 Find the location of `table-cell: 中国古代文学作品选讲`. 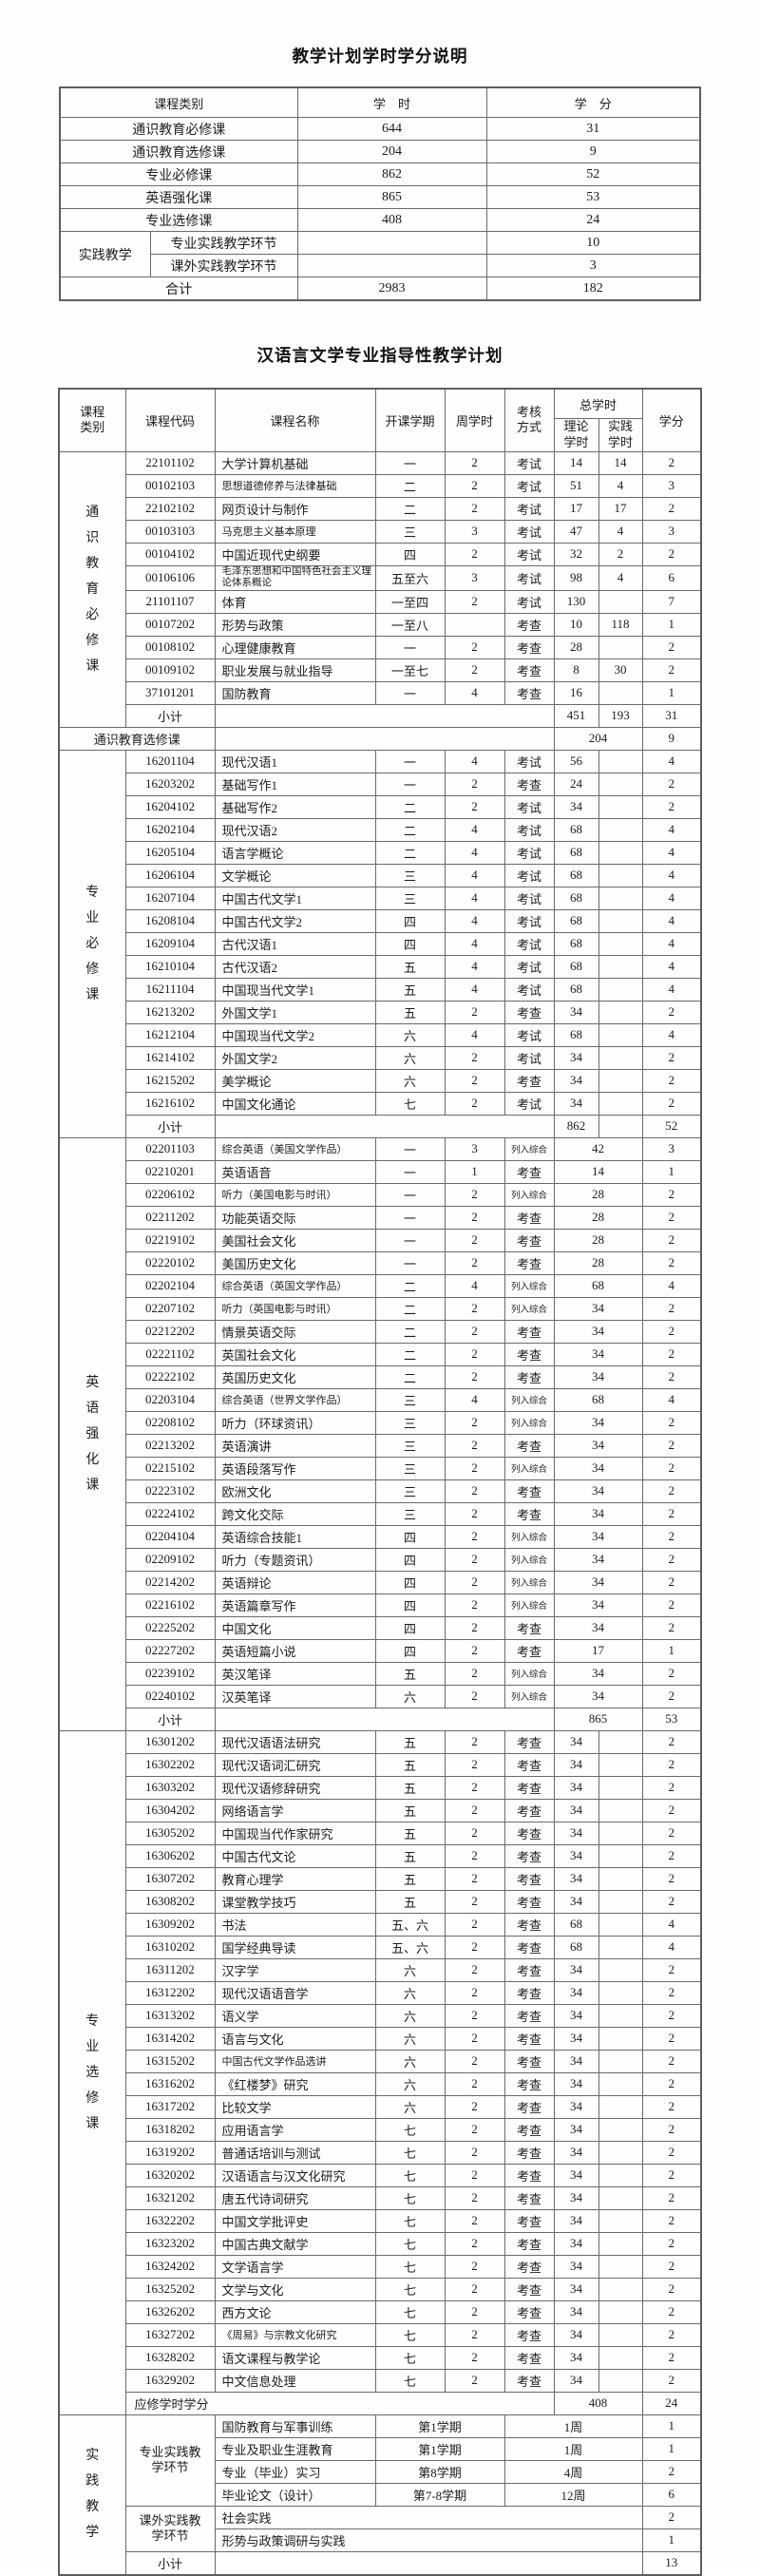

table-cell: 中国古代文学作品选讲 is located at coordinates (295, 2061).